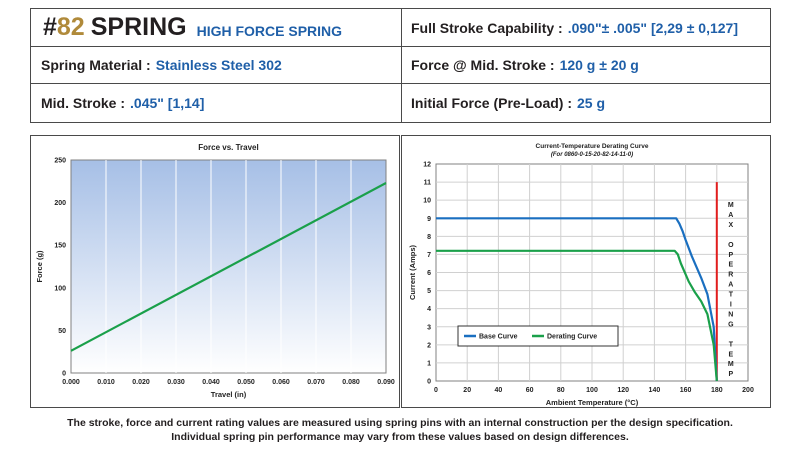  What do you see at coordinates (436, 390) in the screenshot?
I see `x-tick-label: 0` at bounding box center [436, 390].